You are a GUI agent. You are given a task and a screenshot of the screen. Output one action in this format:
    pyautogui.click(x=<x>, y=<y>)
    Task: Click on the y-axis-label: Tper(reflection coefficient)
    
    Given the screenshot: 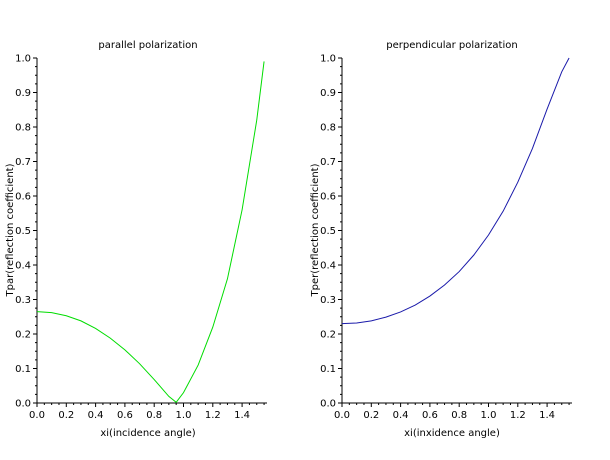 What is the action you would take?
    pyautogui.click(x=315, y=230)
    